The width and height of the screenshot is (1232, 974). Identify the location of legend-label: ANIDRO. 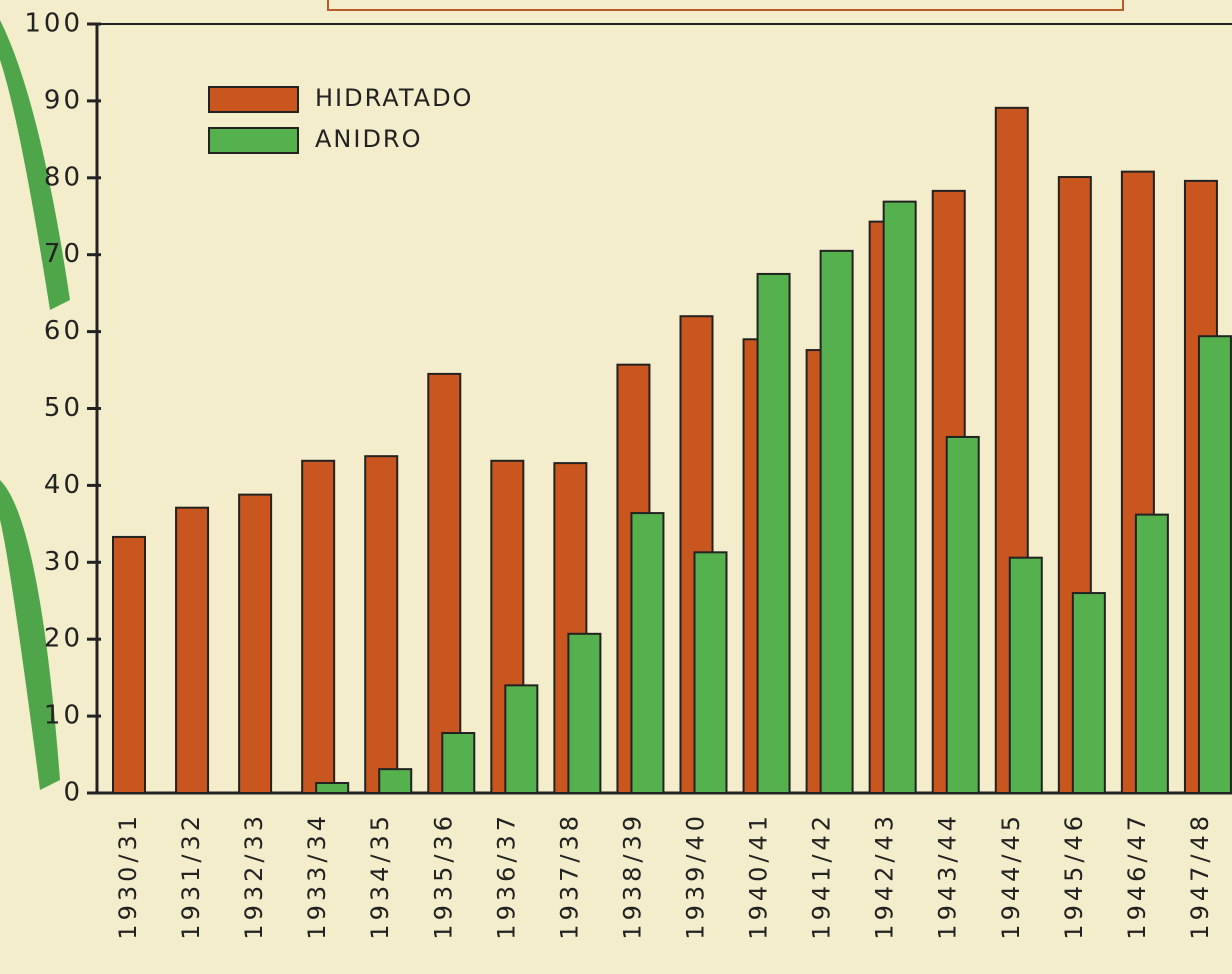
(369, 139).